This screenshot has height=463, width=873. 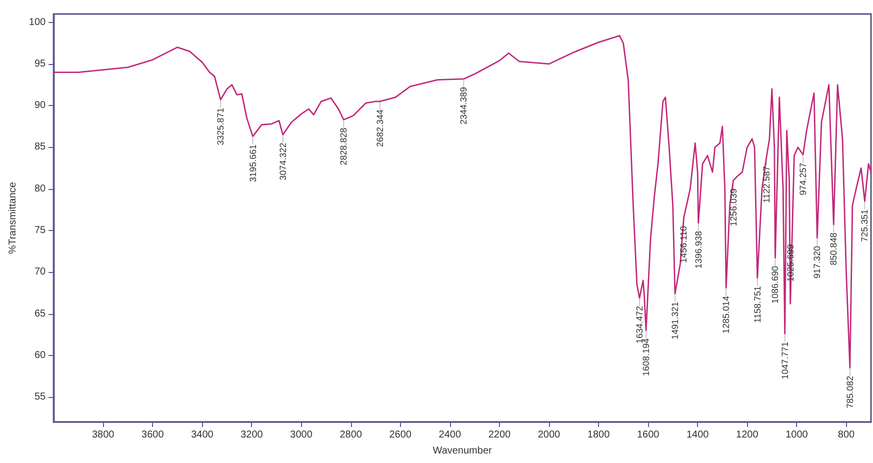 I want to click on x-axis-title: Wavenumber, so click(x=462, y=451).